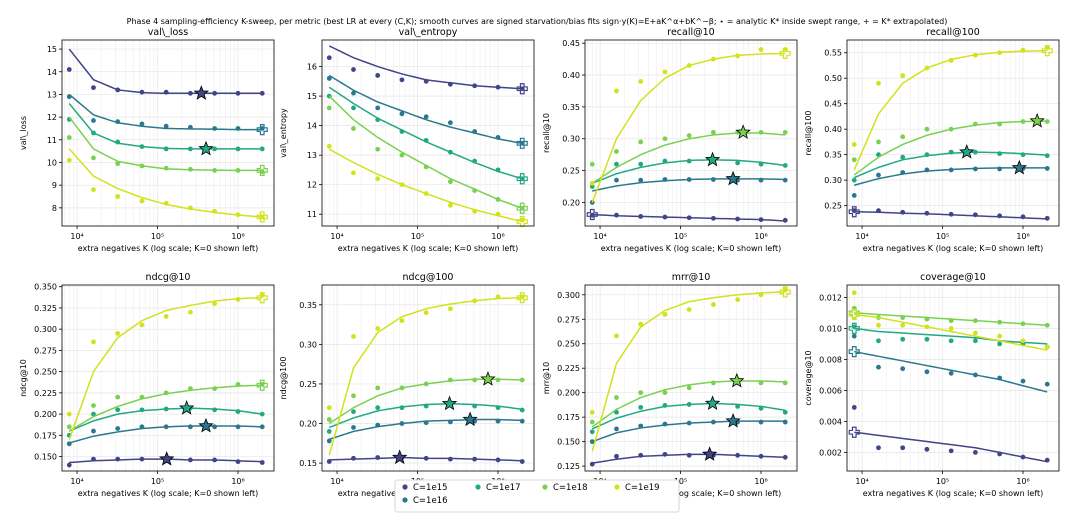 The image size is (1074, 526). I want to click on y-axis-label: val\_loss, so click(23, 133).